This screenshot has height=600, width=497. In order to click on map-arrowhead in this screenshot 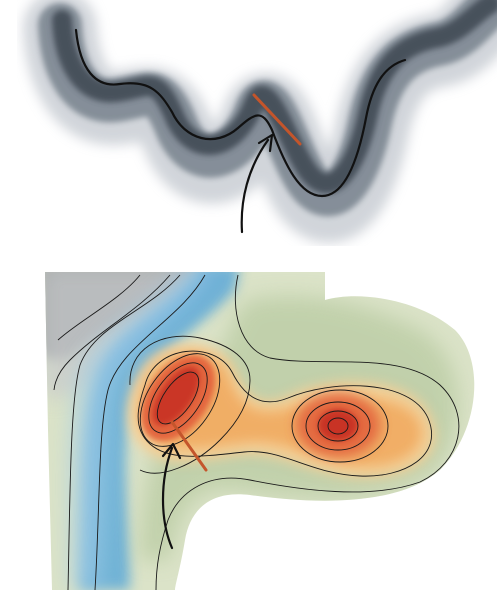, I will do `click(171, 451)`.